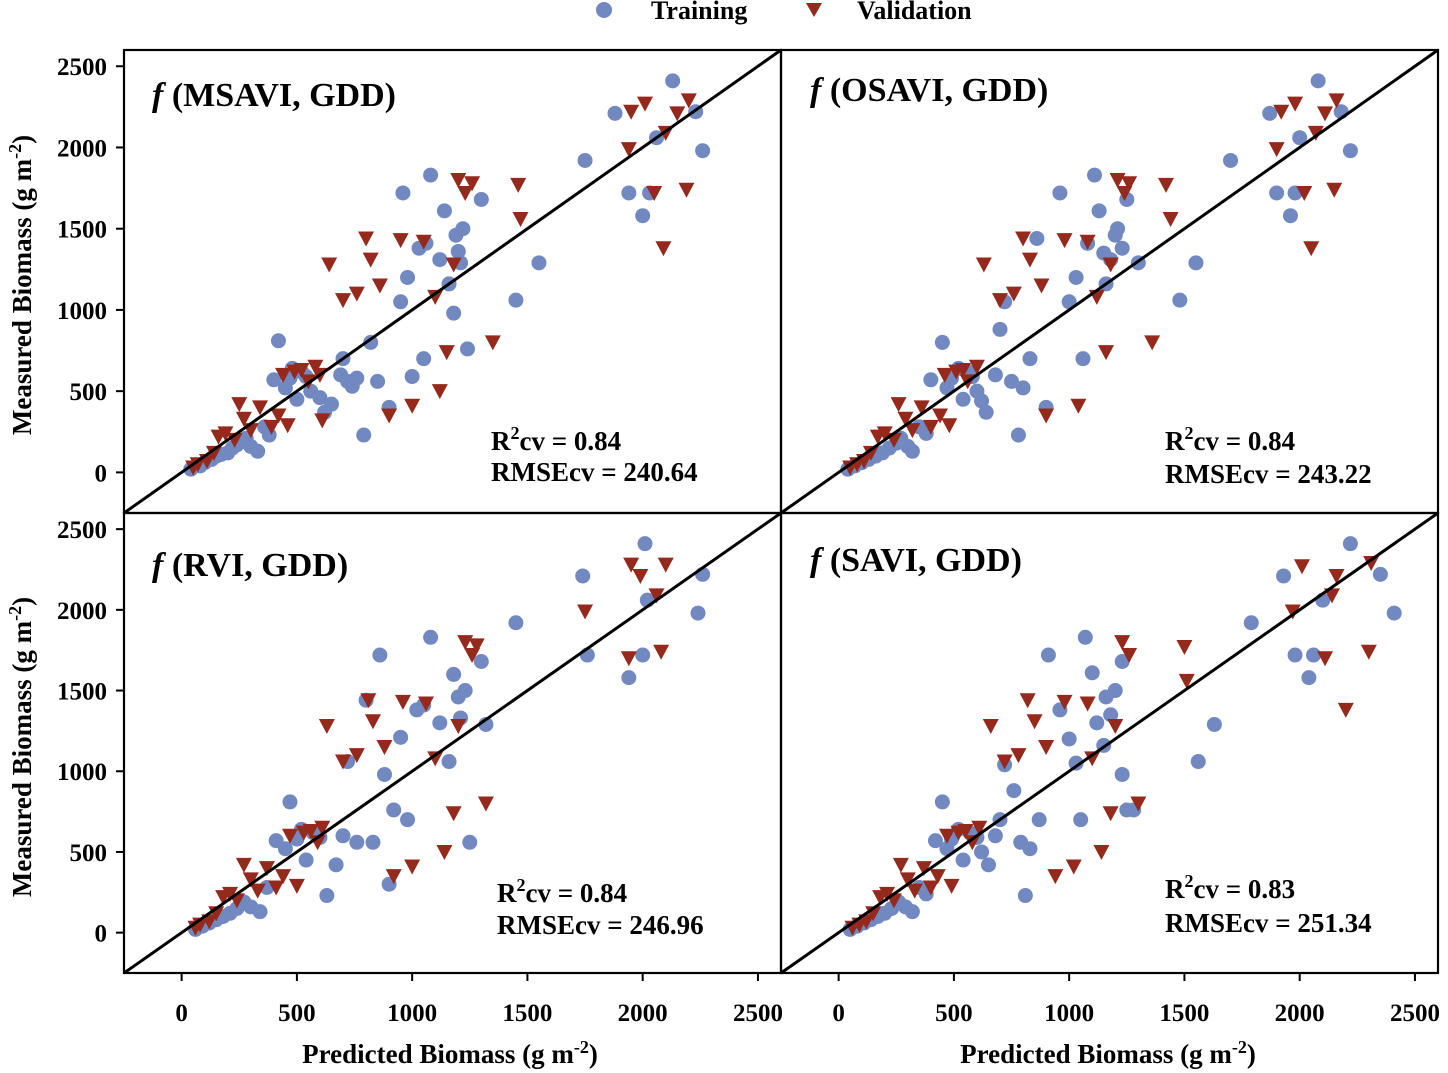 This screenshot has height=1073, width=1448. What do you see at coordinates (571, 441) in the screenshot?
I see `r2-value: cv = 0.84` at bounding box center [571, 441].